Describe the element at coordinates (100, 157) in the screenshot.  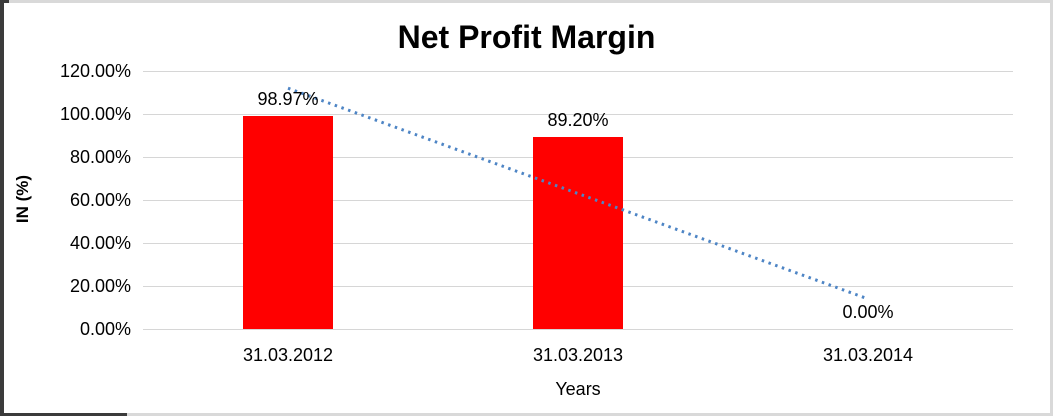
I see `y-axis-tick-label: 80.00%` at that location.